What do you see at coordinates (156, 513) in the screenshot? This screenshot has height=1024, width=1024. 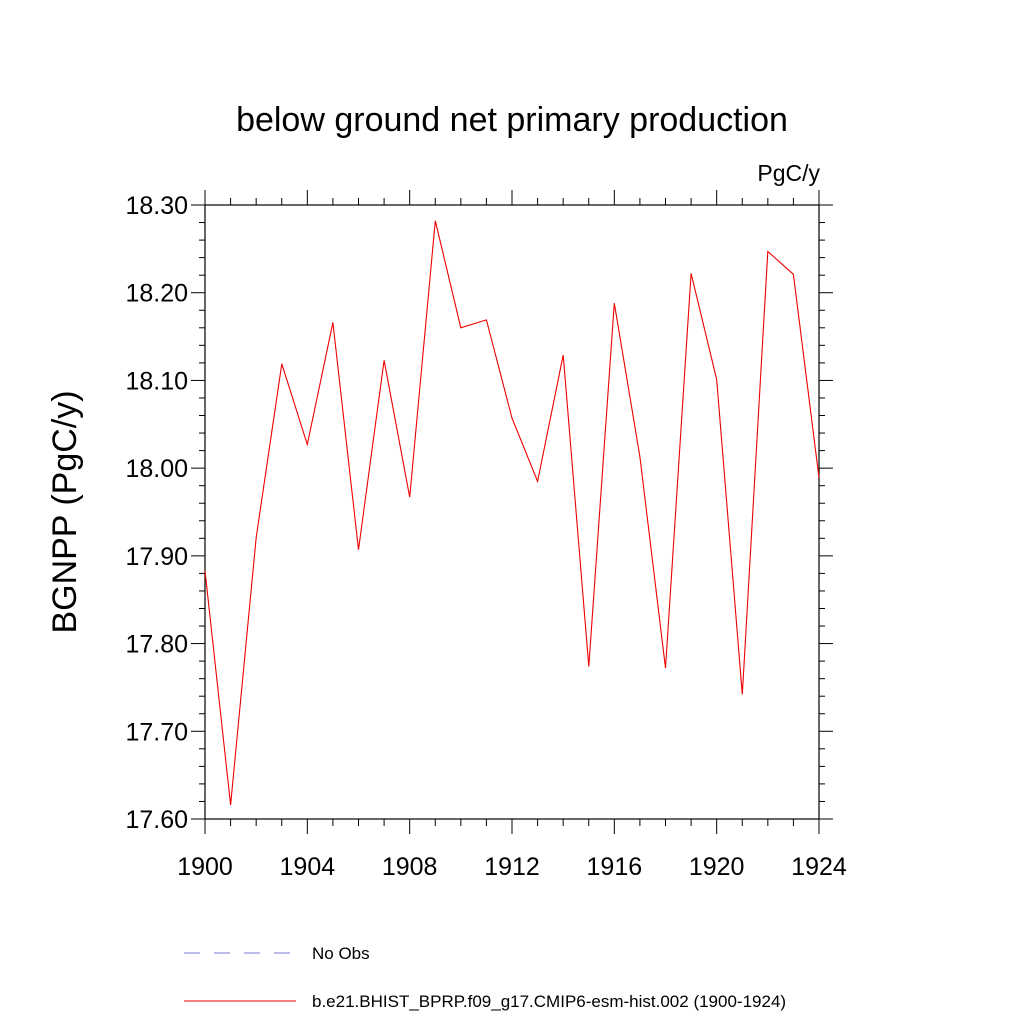 I see `y-tick-labels: 17.60 17.70 17.80 17.90 18.00 18.10 18.20 18.30` at bounding box center [156, 513].